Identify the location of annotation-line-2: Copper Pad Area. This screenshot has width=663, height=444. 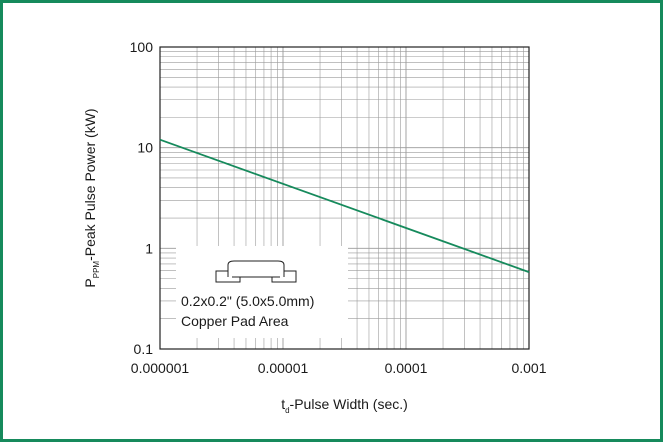
(235, 321).